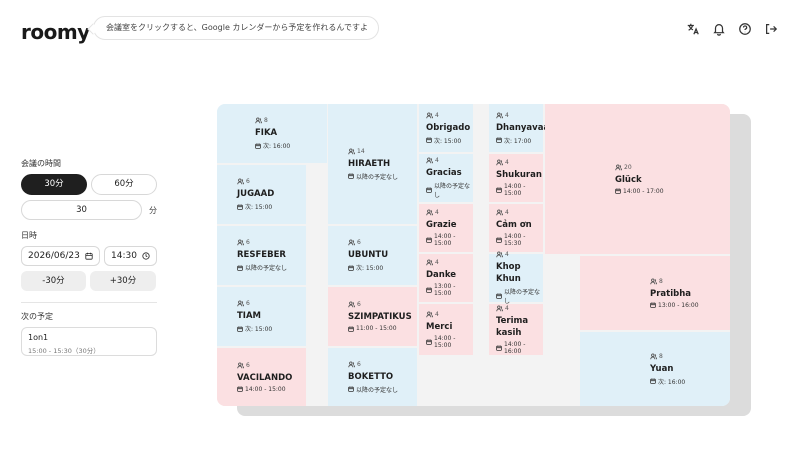  I want to click on logout-icon, so click(771, 28).